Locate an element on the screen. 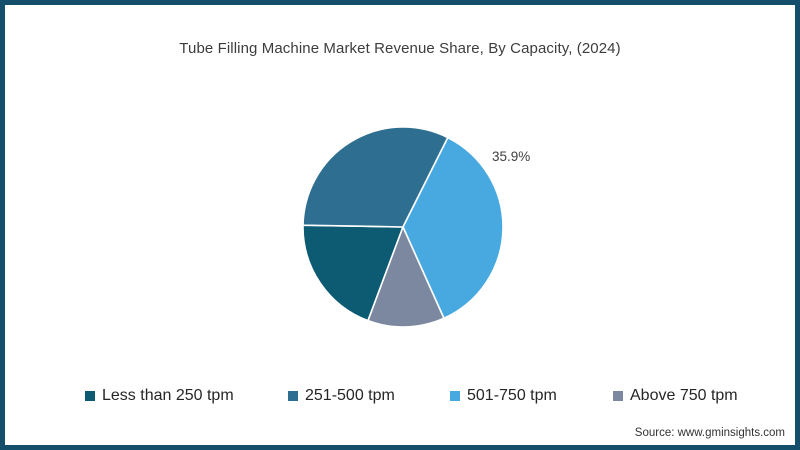  legend-item-251-500-tpm: 251-500 tpm is located at coordinates (341, 396).